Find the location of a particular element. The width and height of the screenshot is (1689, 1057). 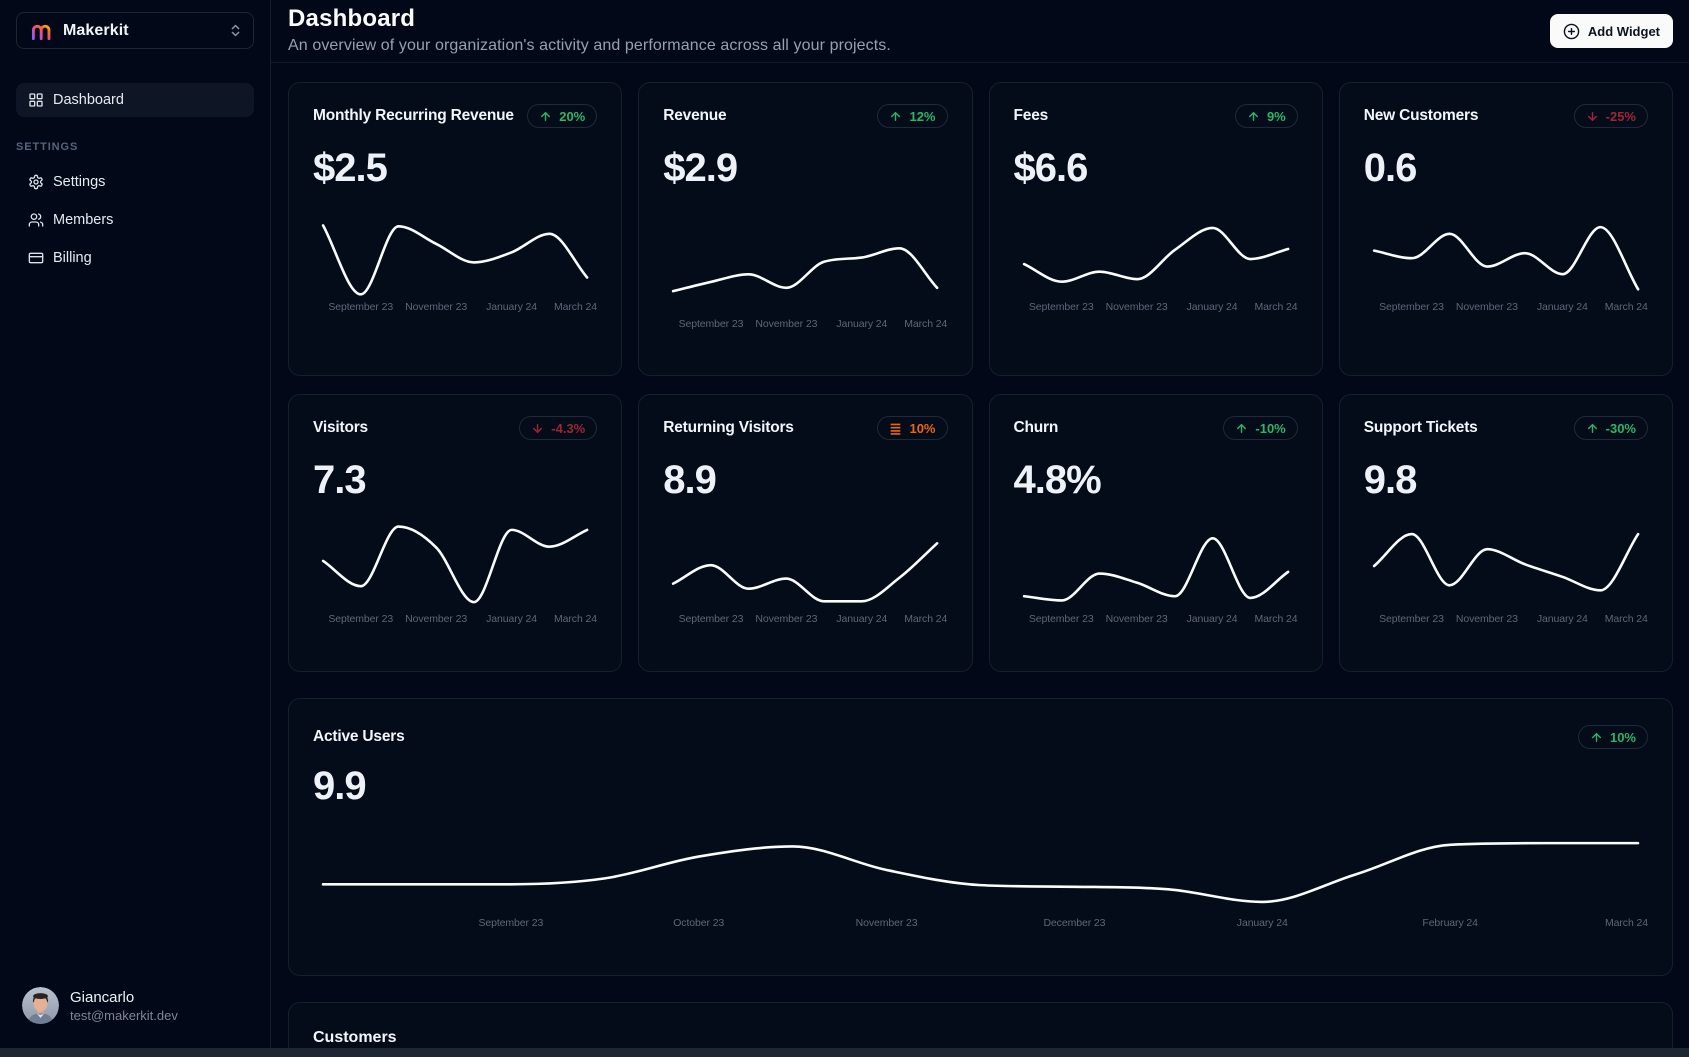

trend-badge: 20% is located at coordinates (562, 116).